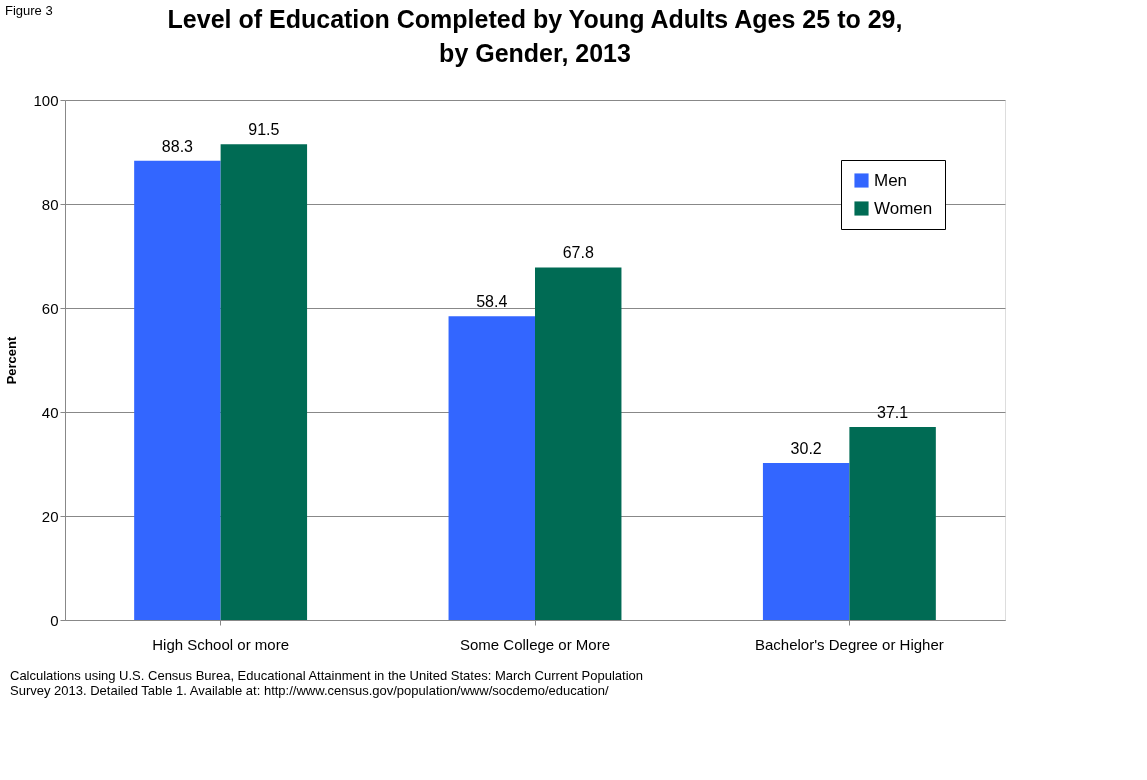 Image resolution: width=1147 pixels, height=780 pixels. What do you see at coordinates (806, 448) in the screenshot?
I see `data-label: 30.2` at bounding box center [806, 448].